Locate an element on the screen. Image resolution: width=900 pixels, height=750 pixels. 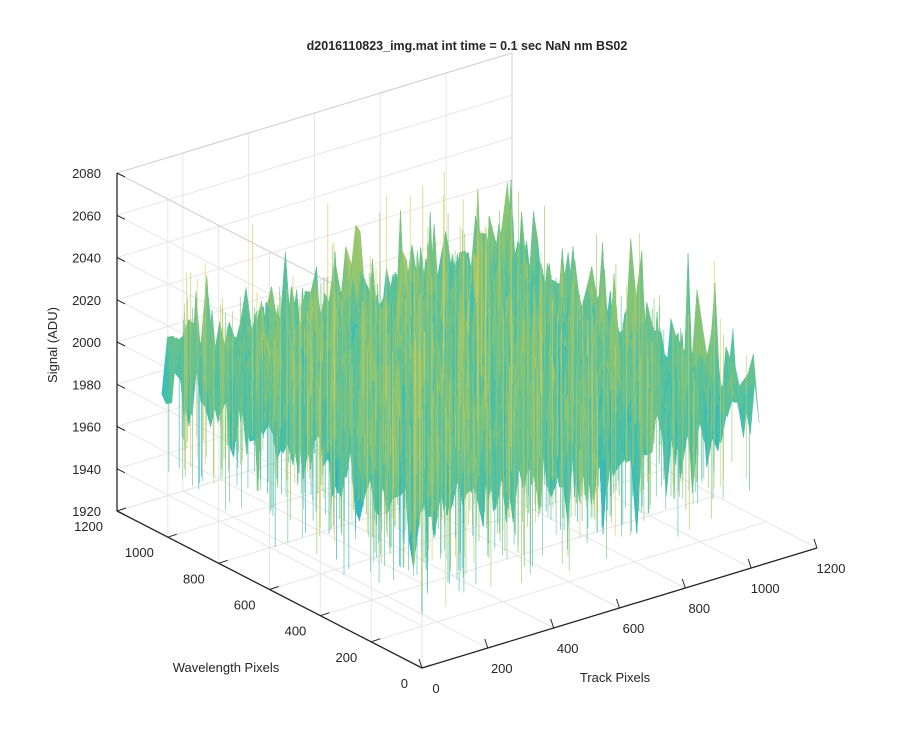
y-tick-label: 1200 is located at coordinates (88, 526).